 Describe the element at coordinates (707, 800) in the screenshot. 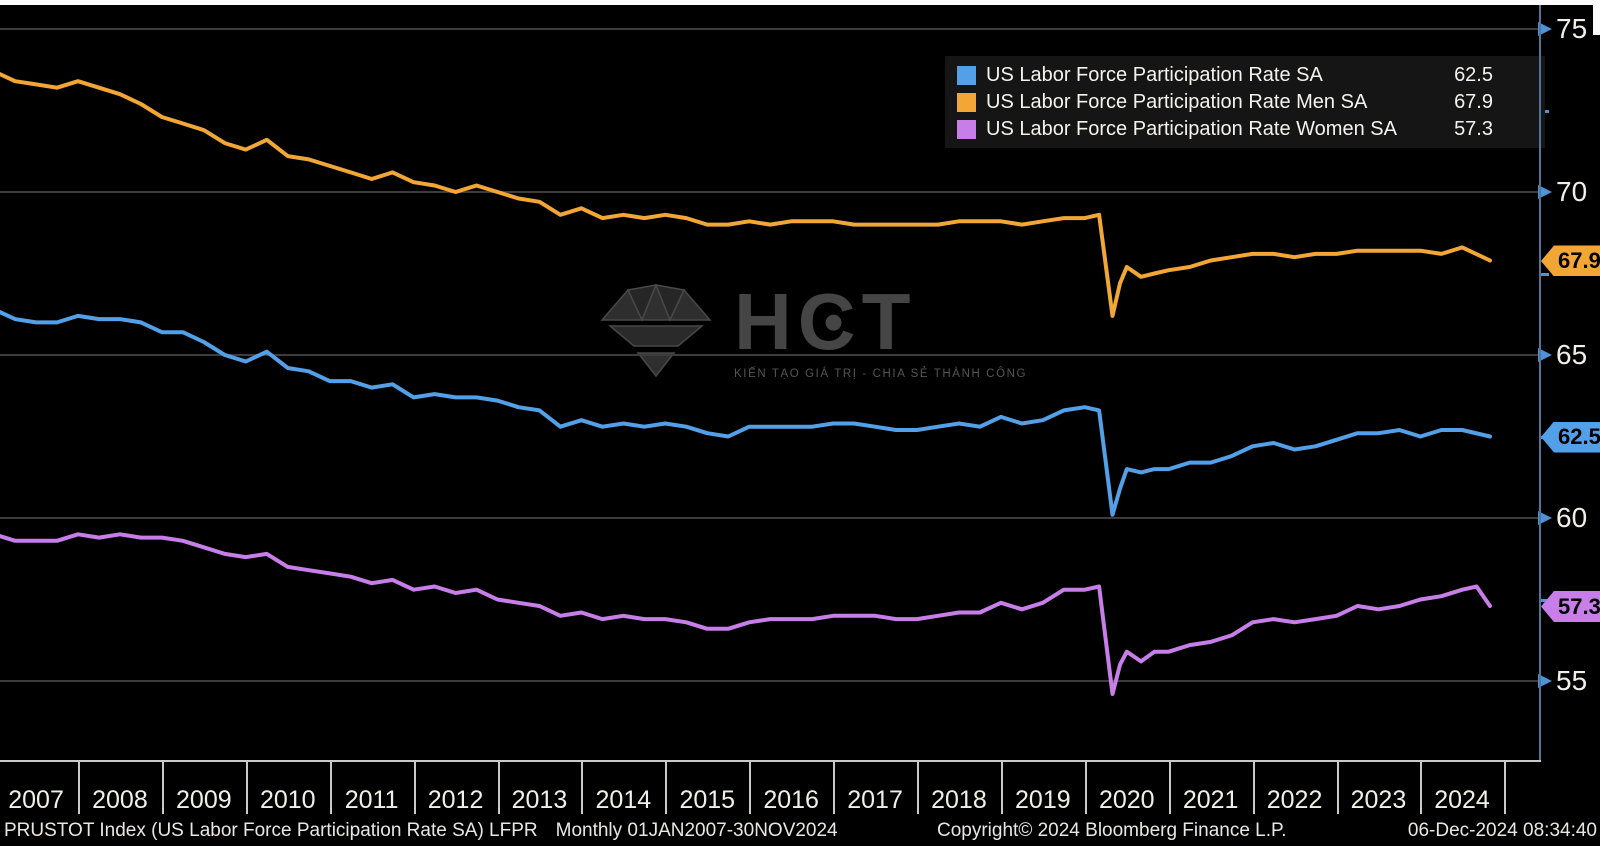

I see `x-tick-label-2015: 2015` at that location.